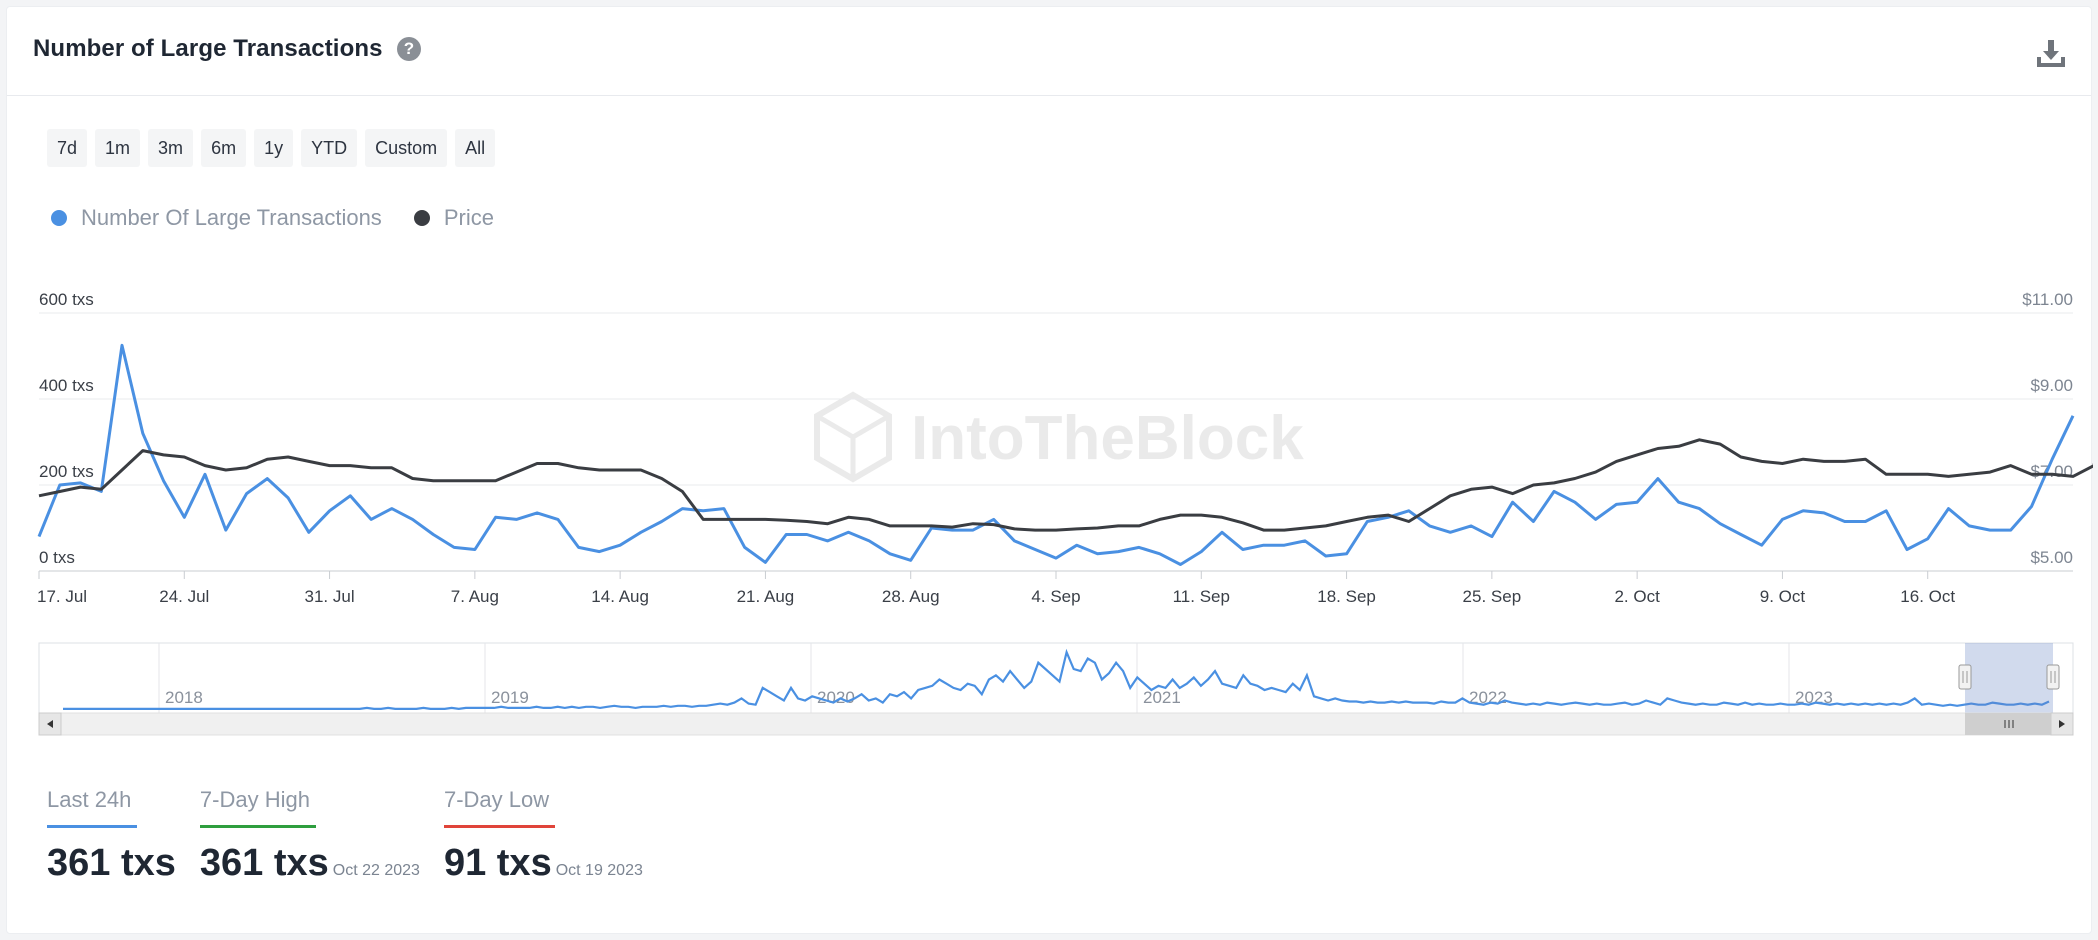  I want to click on range-button-1m: 1m, so click(118, 148).